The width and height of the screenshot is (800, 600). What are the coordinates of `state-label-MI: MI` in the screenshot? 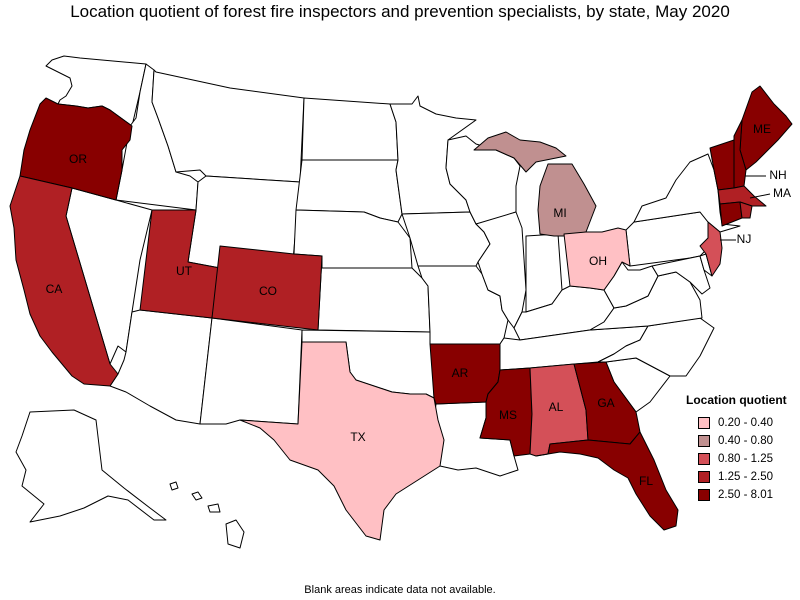 It's located at (559, 213).